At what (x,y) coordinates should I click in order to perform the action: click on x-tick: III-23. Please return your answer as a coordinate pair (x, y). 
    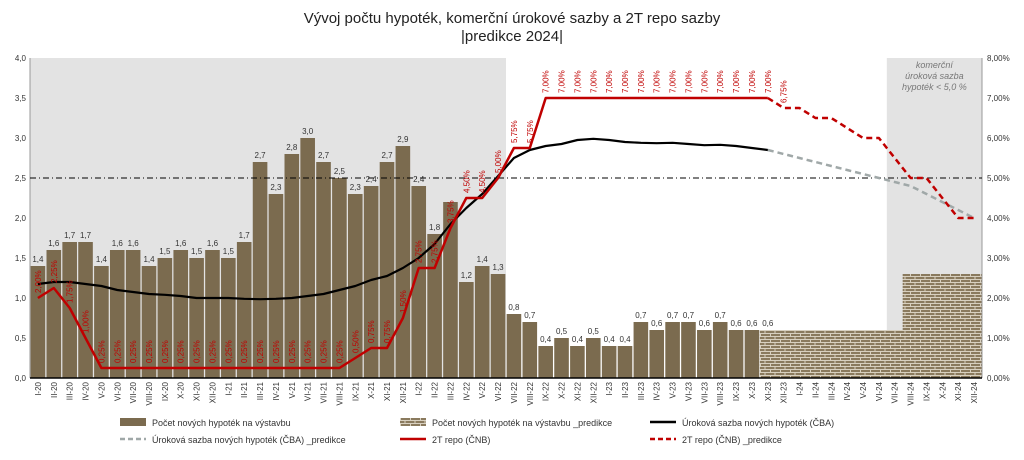
    Looking at the image, I should click on (641, 390).